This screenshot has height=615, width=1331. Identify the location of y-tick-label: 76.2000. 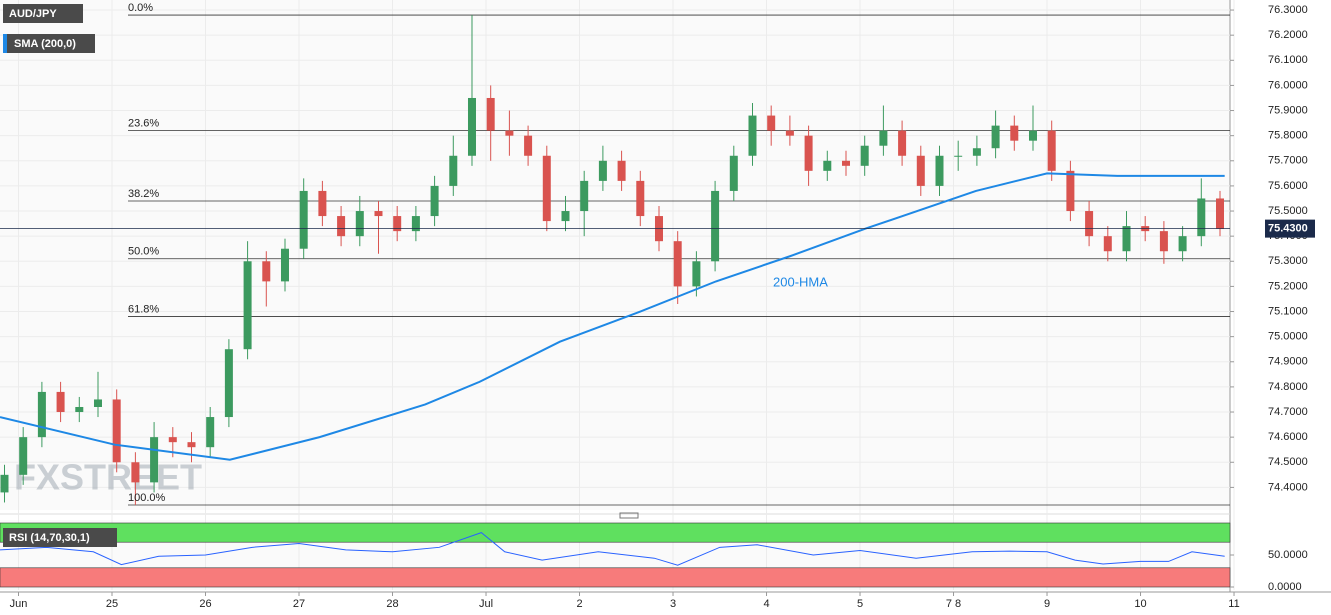
(1288, 35).